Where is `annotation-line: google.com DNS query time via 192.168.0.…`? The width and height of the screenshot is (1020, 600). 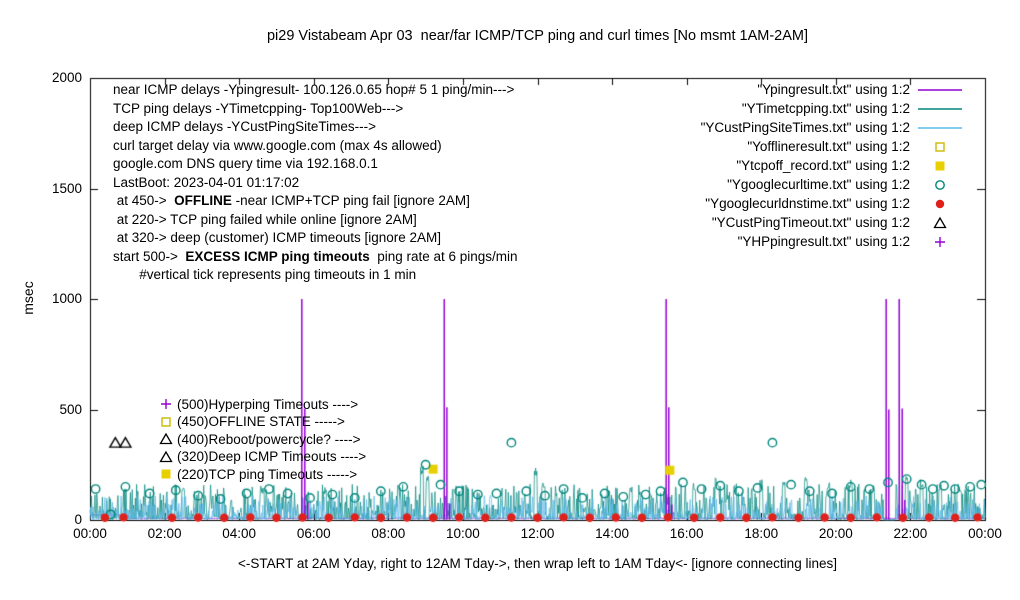 annotation-line: google.com DNS query time via 192.168.0.… is located at coordinates (315, 164).